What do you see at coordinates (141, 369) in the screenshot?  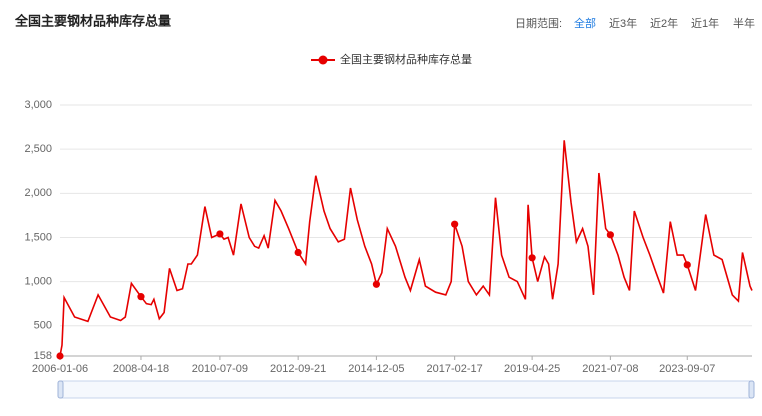 I see `x-tick-label: 2008-04-18` at bounding box center [141, 369].